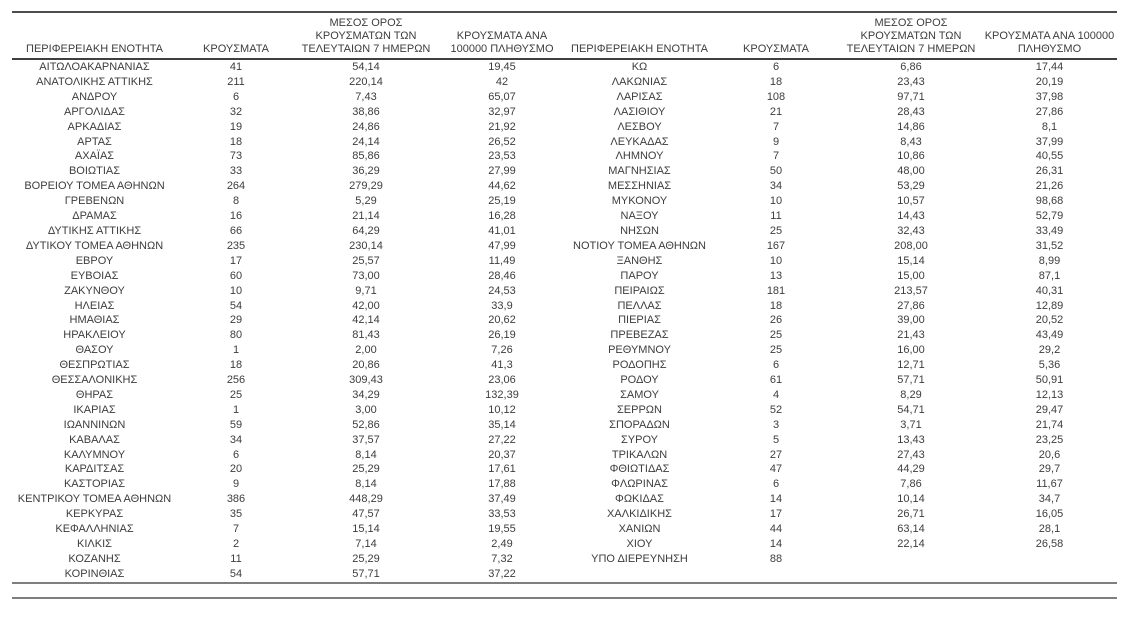 Image resolution: width=1127 pixels, height=625 pixels. I want to click on cell-per100k: 27,99, so click(502, 171).